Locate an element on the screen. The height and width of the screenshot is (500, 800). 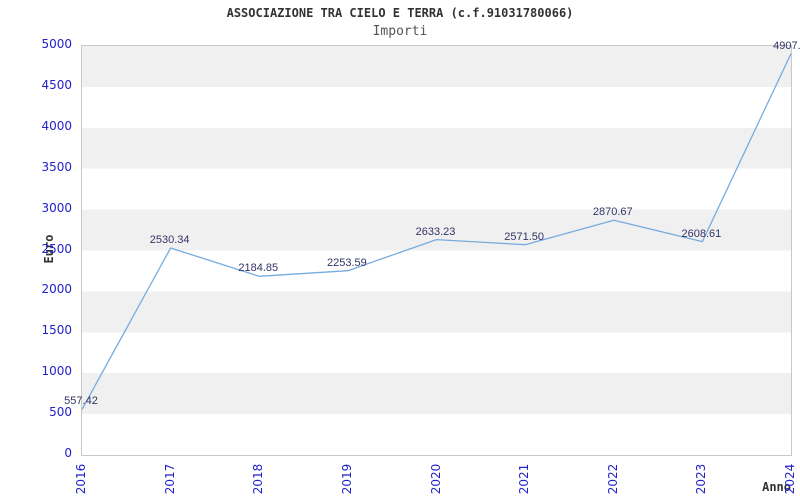
y-tick-label: 0 is located at coordinates (68, 453).